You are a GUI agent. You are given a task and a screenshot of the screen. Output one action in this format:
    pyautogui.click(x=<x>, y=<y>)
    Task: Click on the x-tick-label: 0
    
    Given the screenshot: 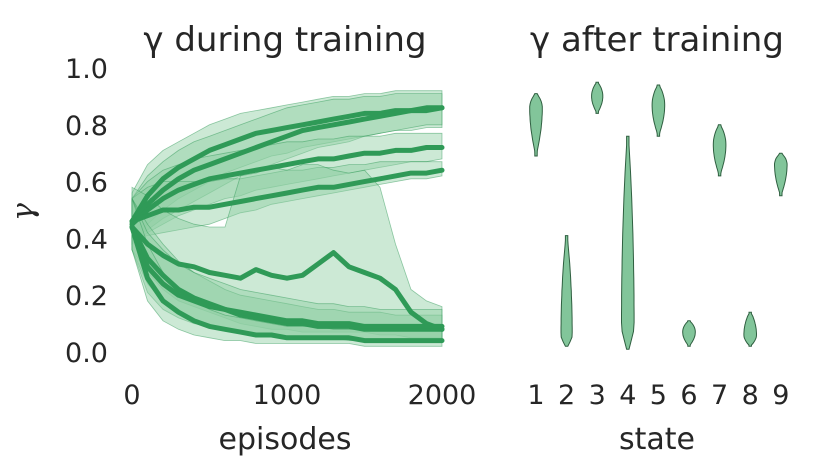 What is the action you would take?
    pyautogui.click(x=131, y=395)
    